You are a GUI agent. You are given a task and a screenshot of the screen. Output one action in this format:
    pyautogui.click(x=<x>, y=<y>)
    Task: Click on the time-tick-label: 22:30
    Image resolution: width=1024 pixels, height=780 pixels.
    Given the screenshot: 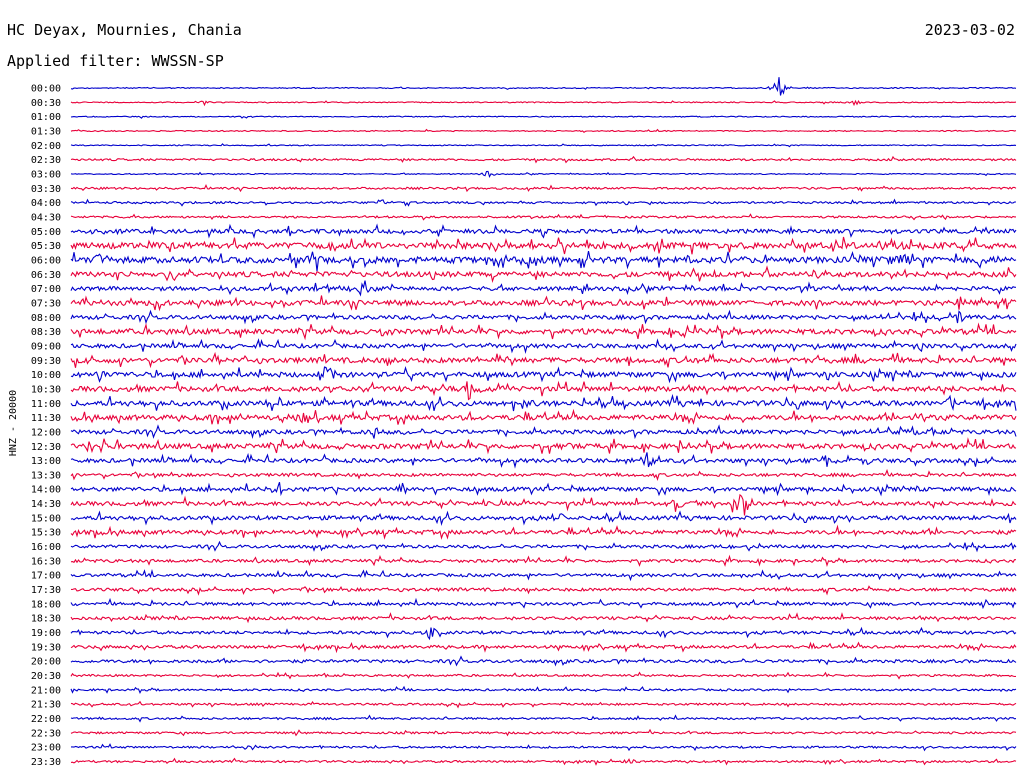 What is the action you would take?
    pyautogui.click(x=46, y=733)
    